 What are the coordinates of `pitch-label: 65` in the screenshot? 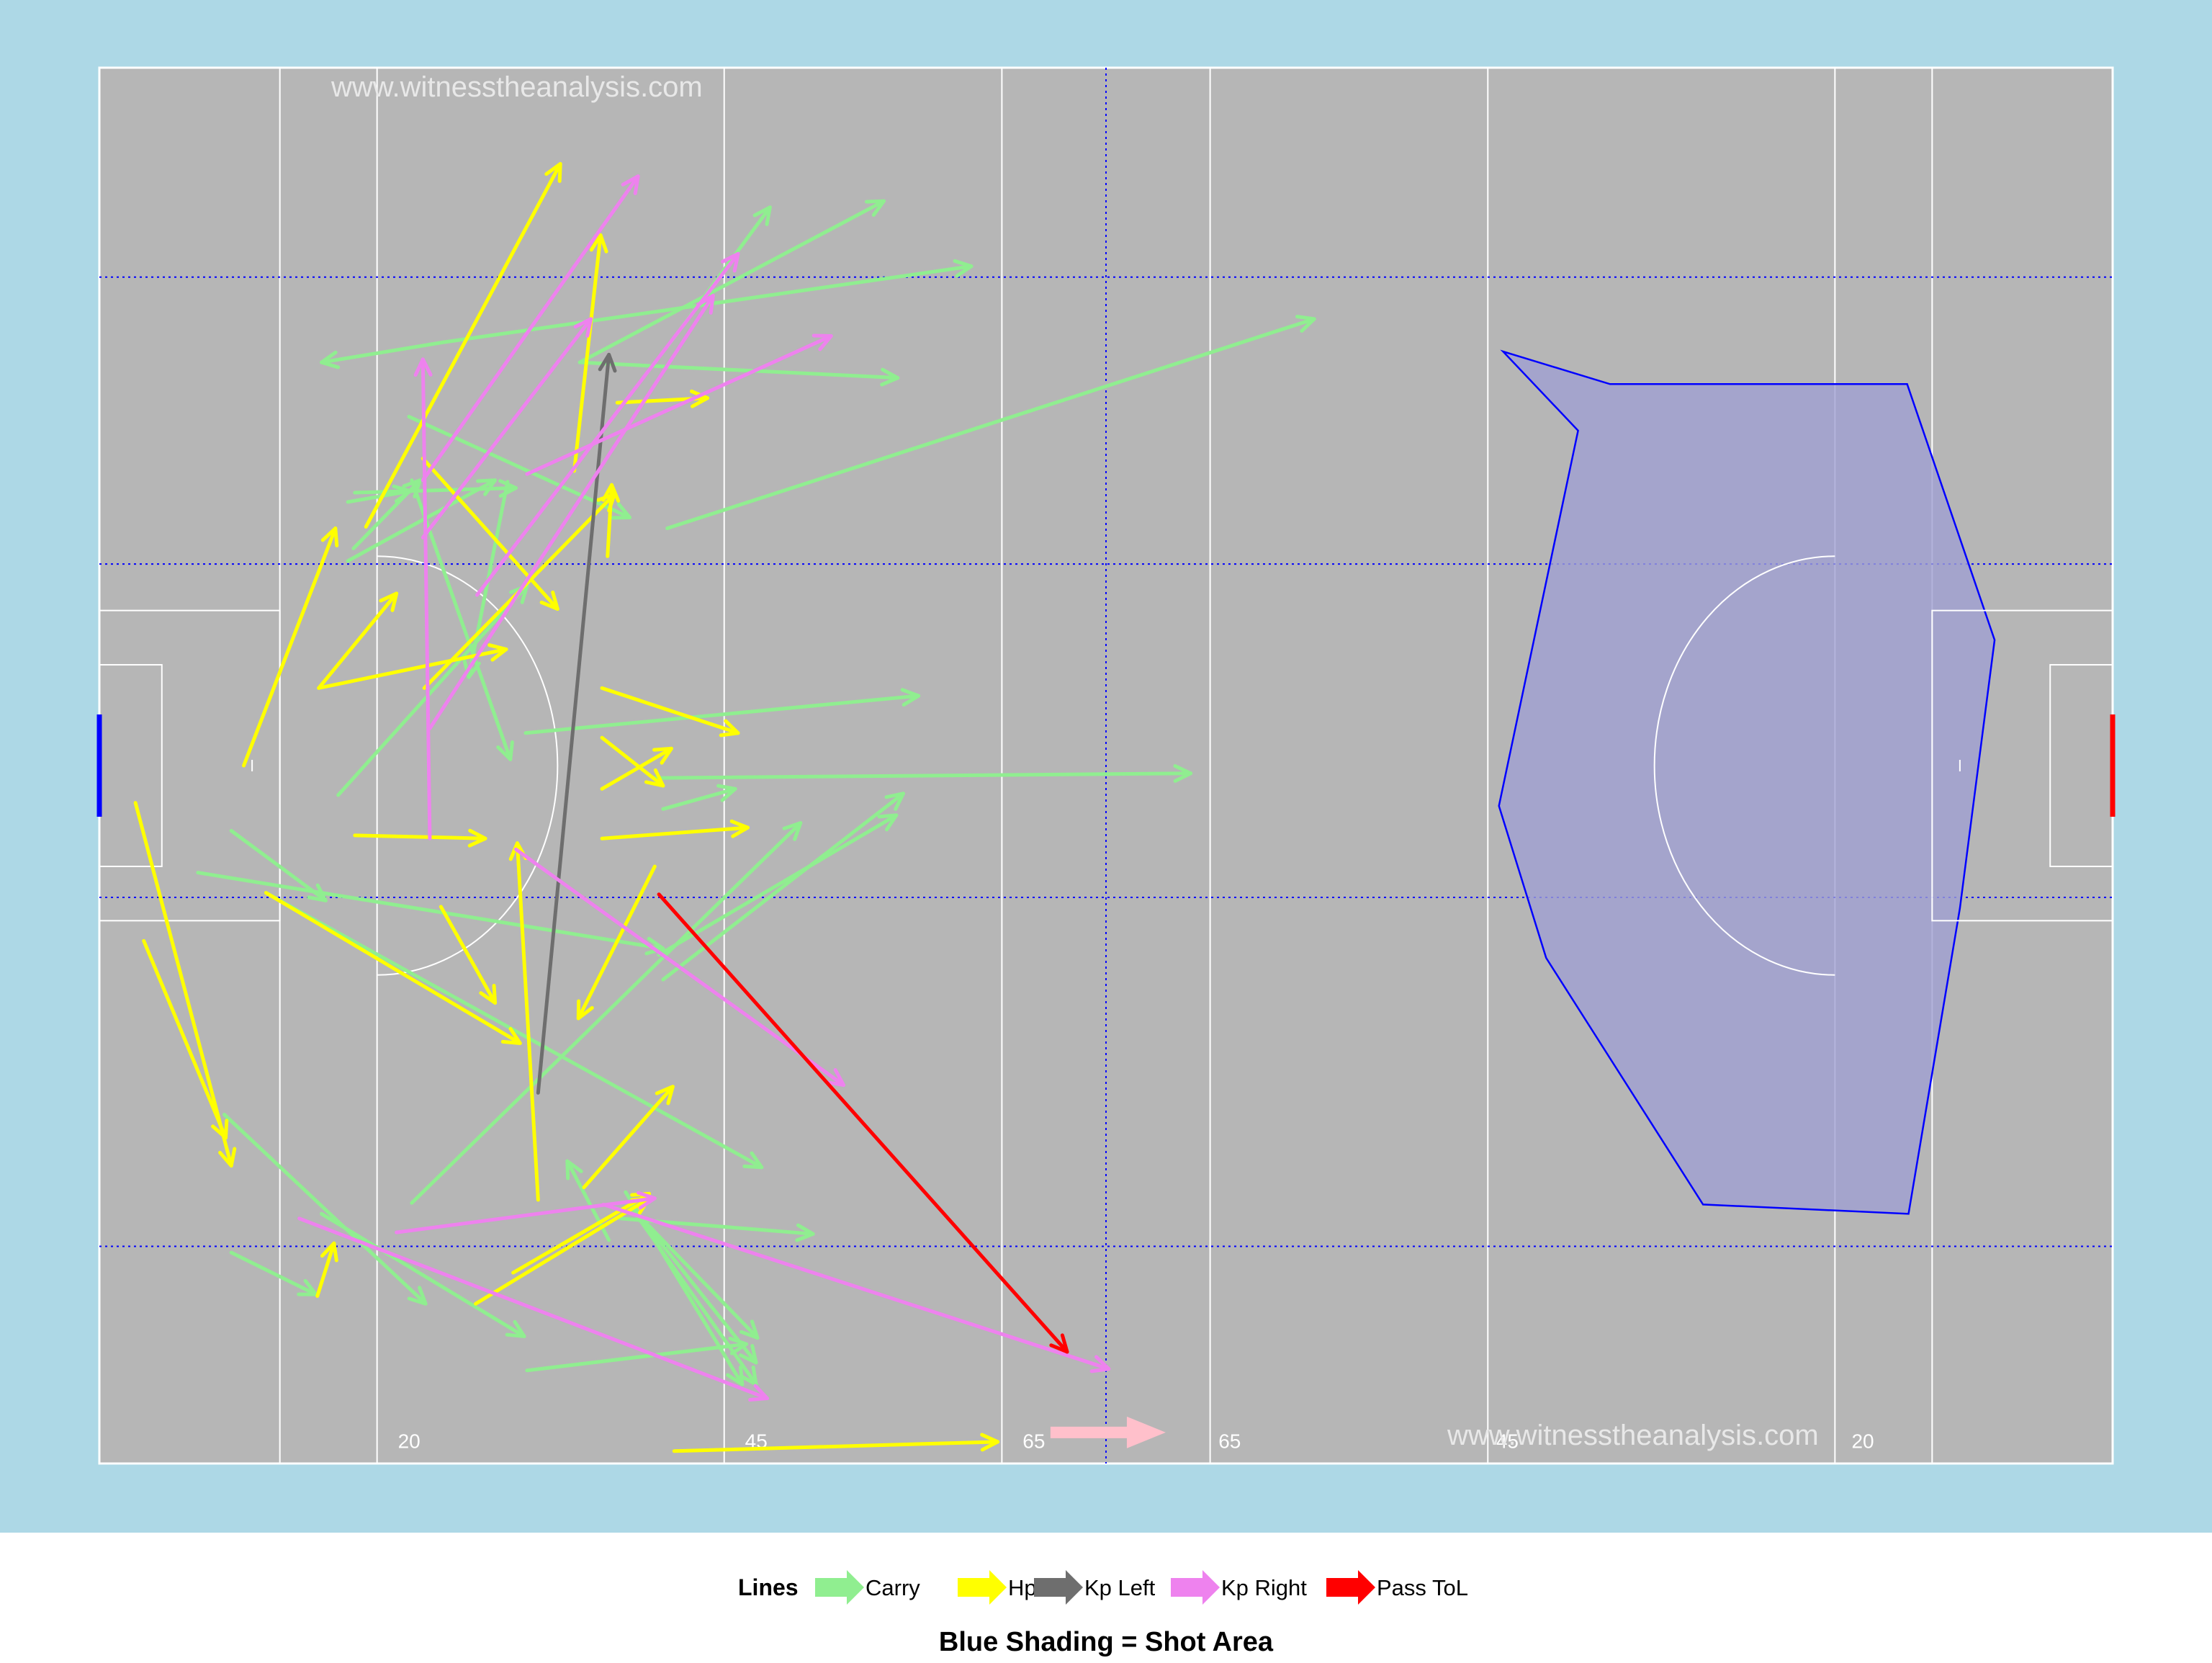 It's located at (1034, 1441).